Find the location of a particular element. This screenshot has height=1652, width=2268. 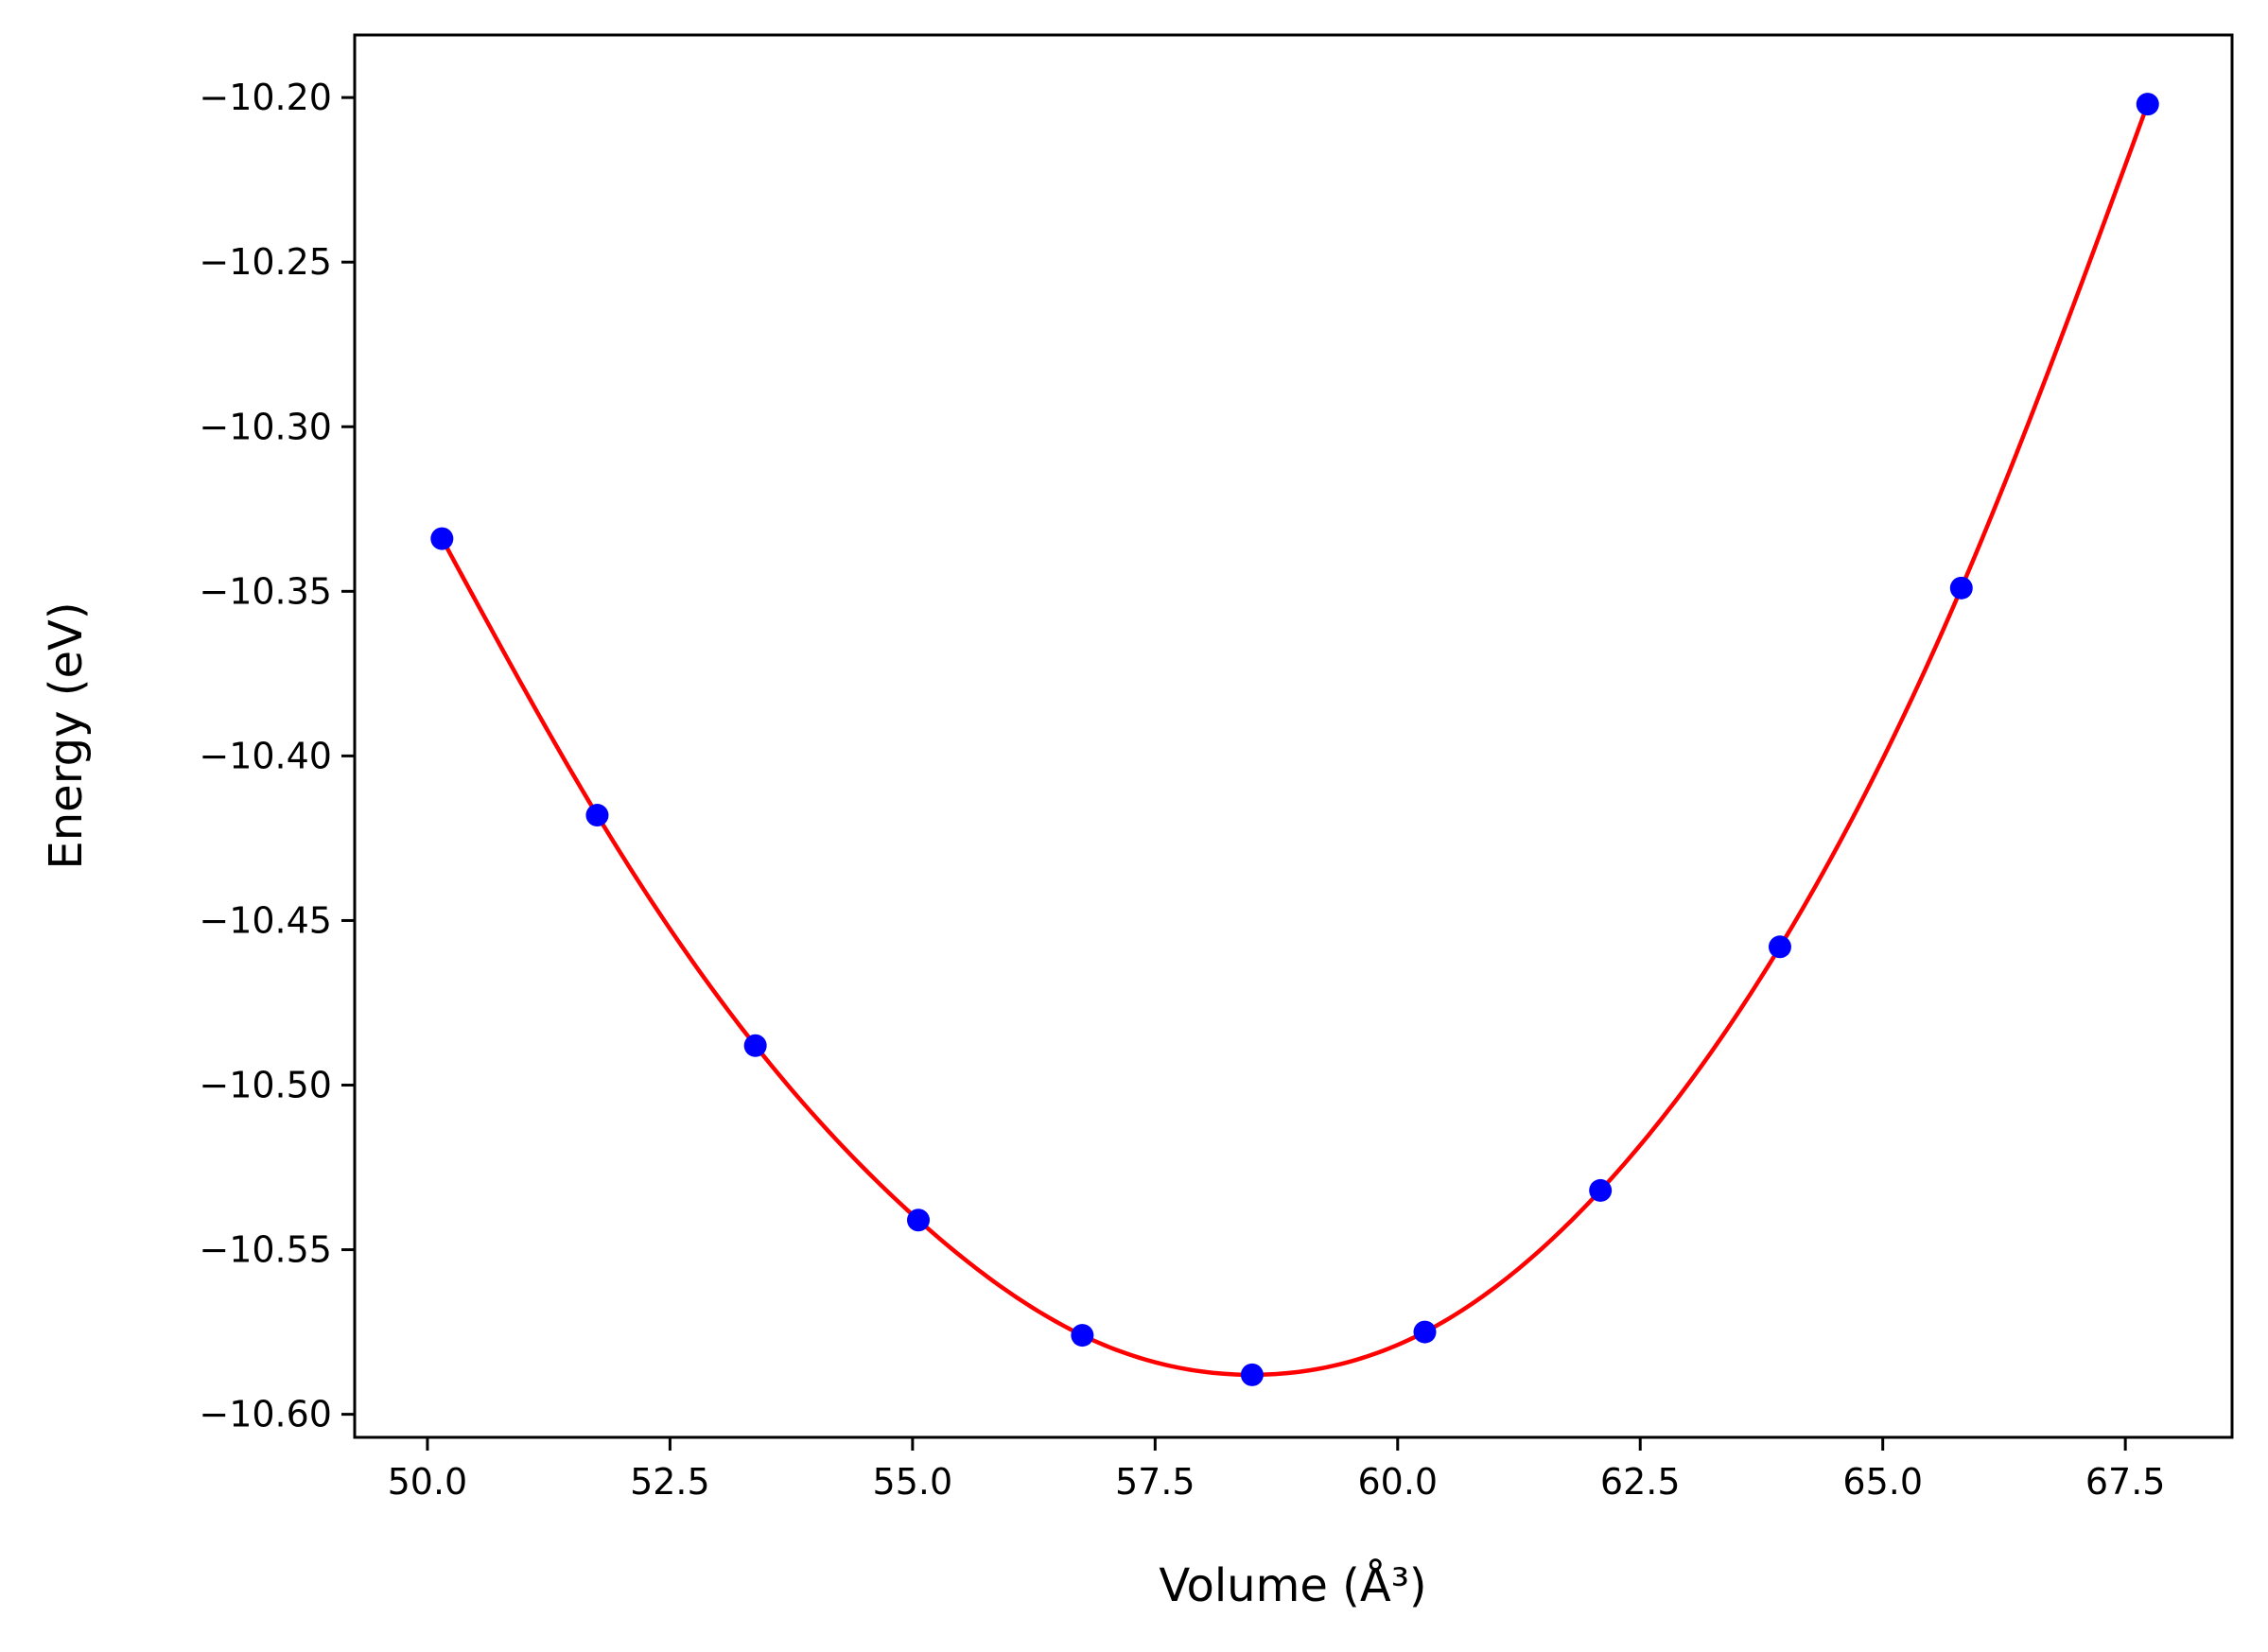

x-tick-label: 60.0 is located at coordinates (1397, 1482).